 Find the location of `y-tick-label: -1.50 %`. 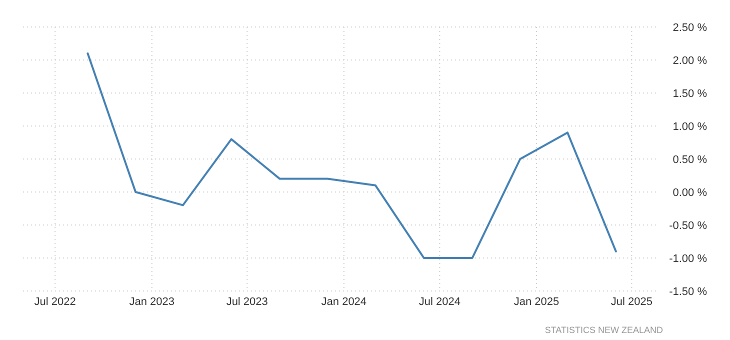

y-tick-label: -1.50 % is located at coordinates (688, 292).